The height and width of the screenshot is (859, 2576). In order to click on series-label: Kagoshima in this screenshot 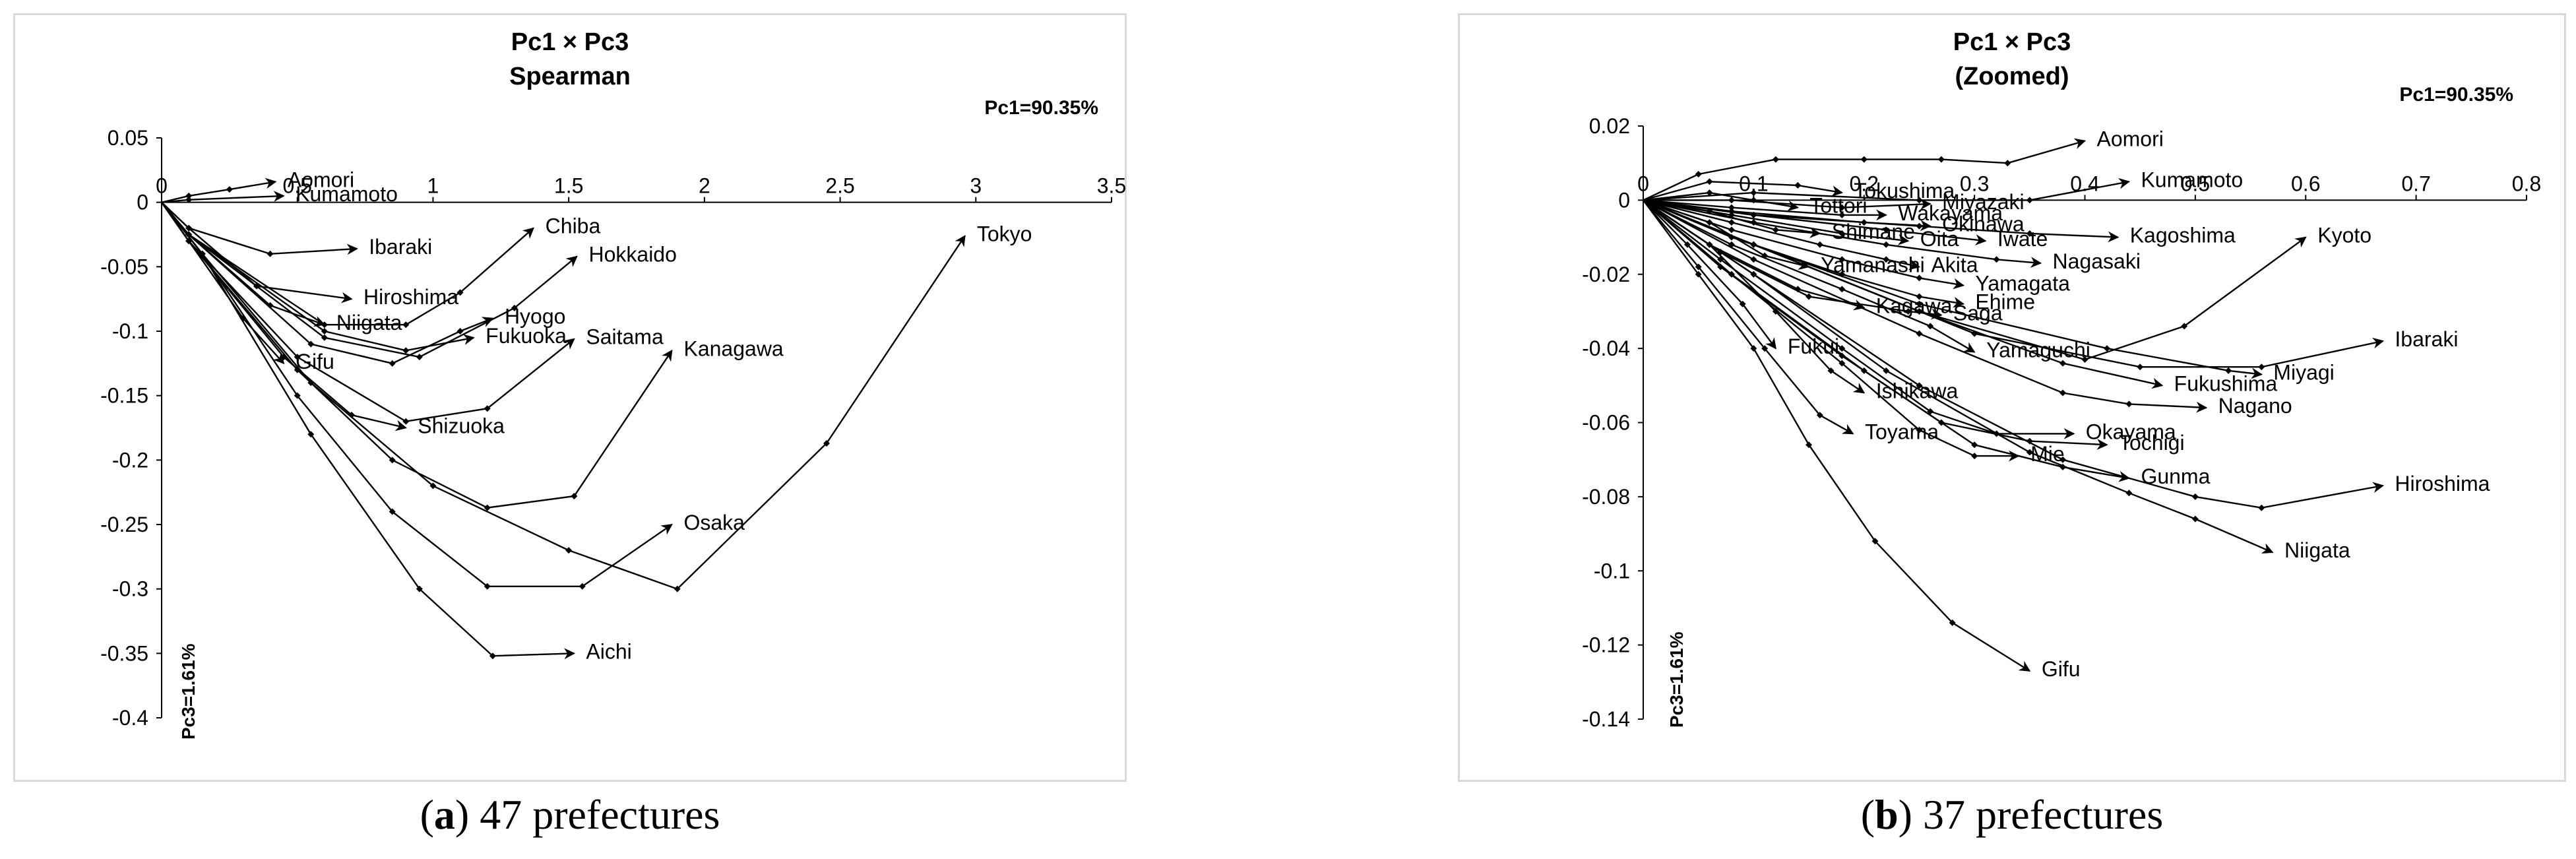, I will do `click(2183, 236)`.